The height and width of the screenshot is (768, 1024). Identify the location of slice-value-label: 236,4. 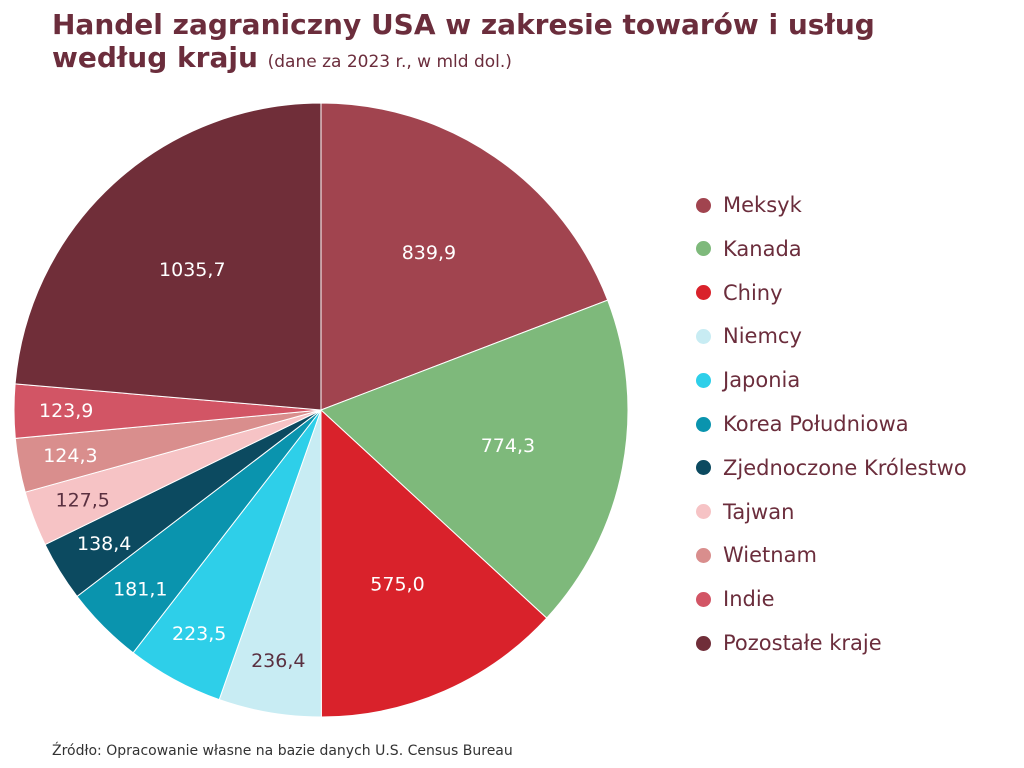
(278, 661).